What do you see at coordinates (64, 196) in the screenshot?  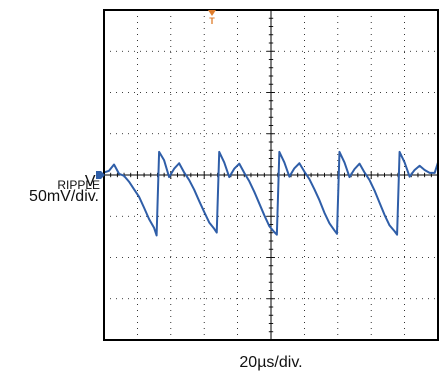 I see `v-scale-label: 50mV/div.` at bounding box center [64, 196].